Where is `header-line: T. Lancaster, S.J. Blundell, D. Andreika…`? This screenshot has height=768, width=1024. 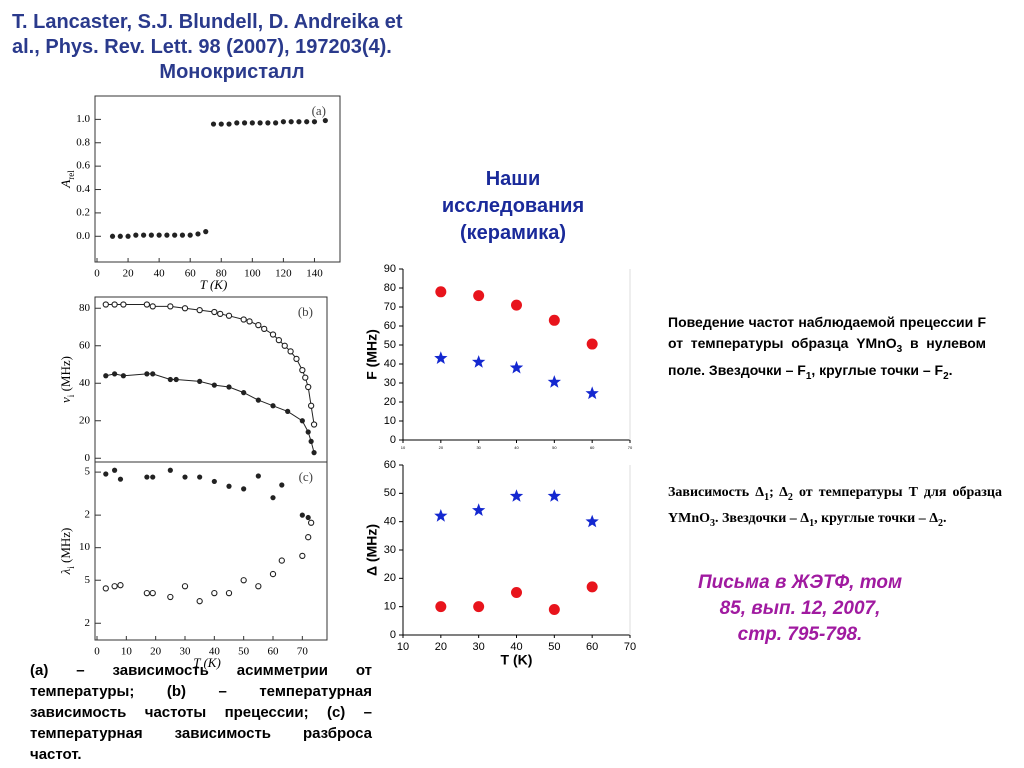 header-line: T. Lancaster, S.J. Blundell, D. Andreika… is located at coordinates (207, 22).